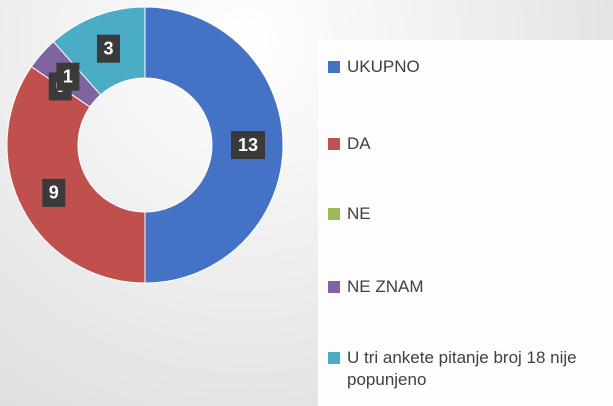 This screenshot has height=406, width=613. Describe the element at coordinates (359, 213) in the screenshot. I see `legend-label: NE` at that location.